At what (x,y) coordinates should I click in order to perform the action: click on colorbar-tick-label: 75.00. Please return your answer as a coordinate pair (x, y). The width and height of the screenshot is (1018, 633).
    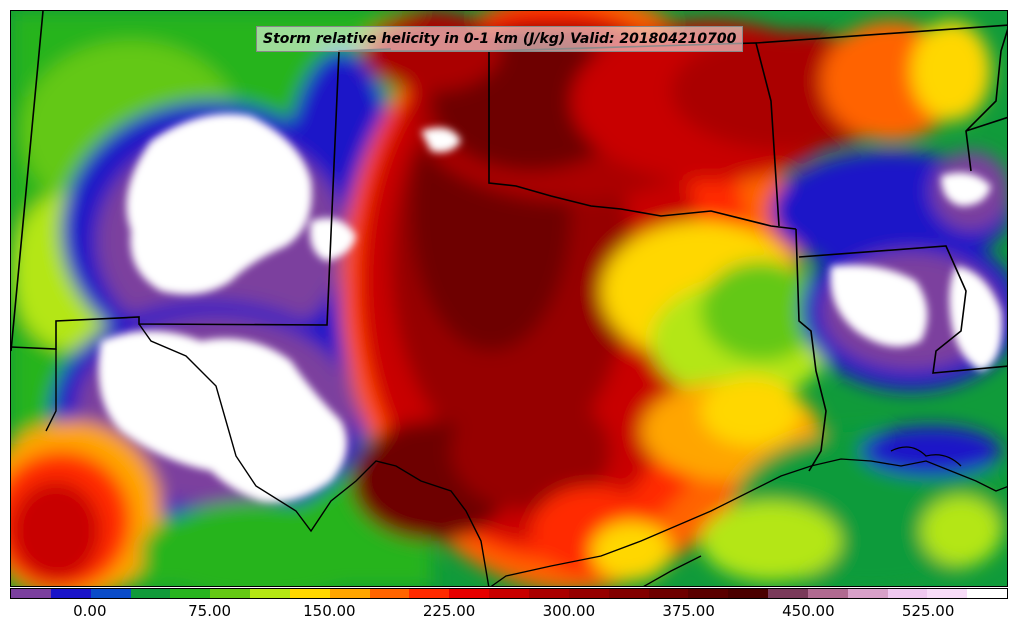
    Looking at the image, I should click on (210, 611).